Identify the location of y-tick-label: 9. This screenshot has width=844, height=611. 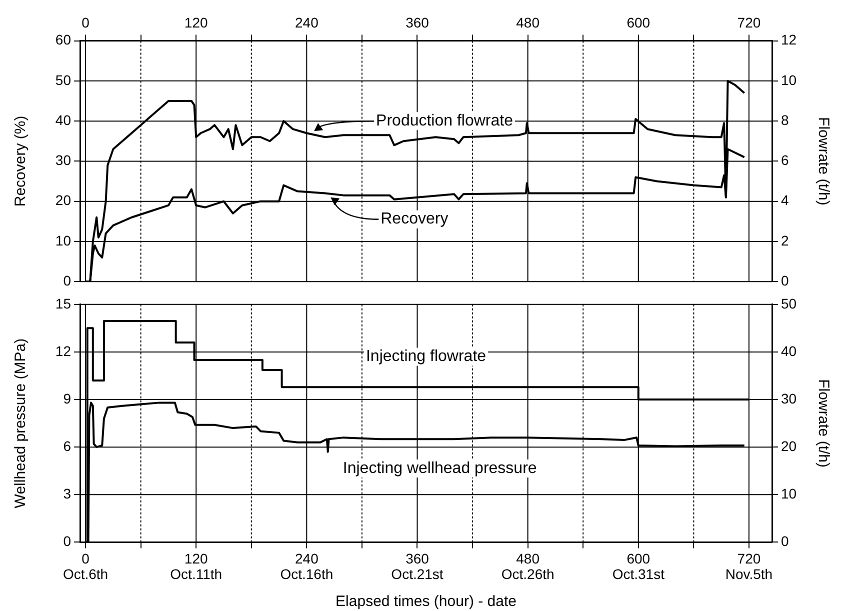
(67, 398).